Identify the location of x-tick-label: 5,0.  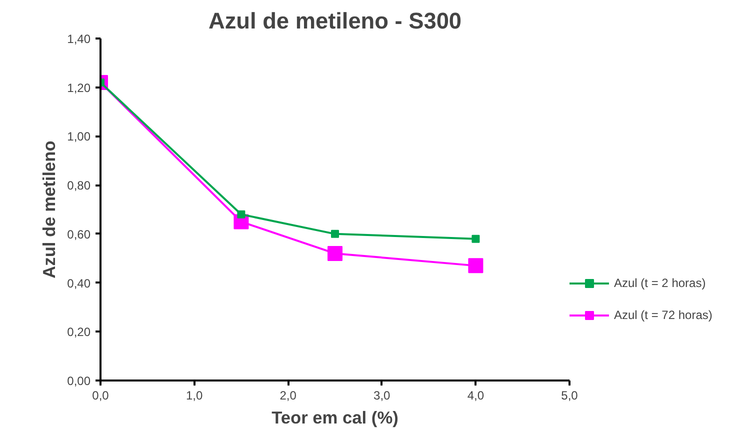
(569, 395).